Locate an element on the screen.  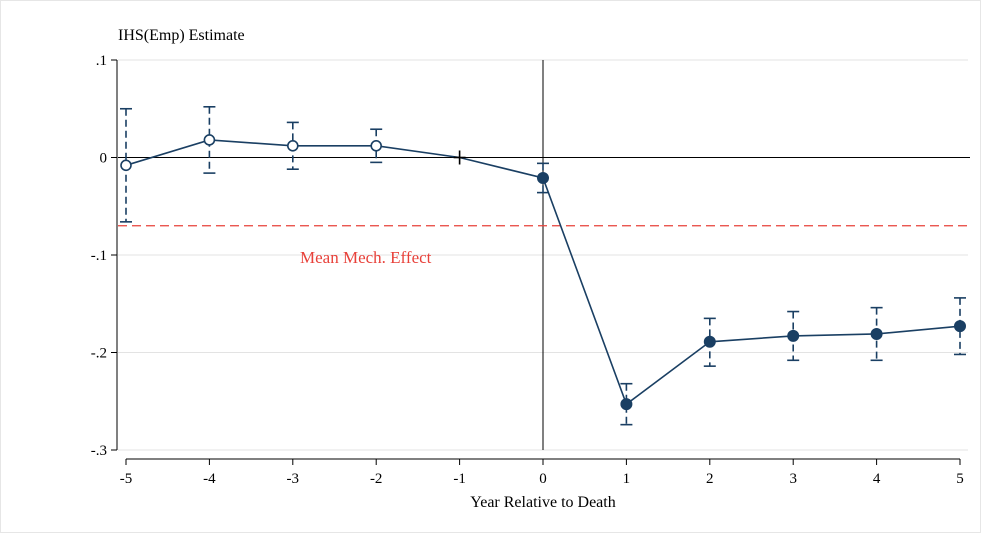
x-tick-label: 1 is located at coordinates (627, 479).